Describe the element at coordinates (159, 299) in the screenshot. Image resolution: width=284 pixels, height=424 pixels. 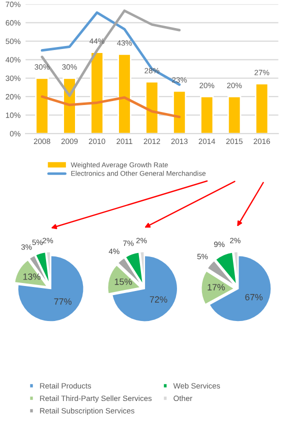
I see `data-label: 72%` at that location.